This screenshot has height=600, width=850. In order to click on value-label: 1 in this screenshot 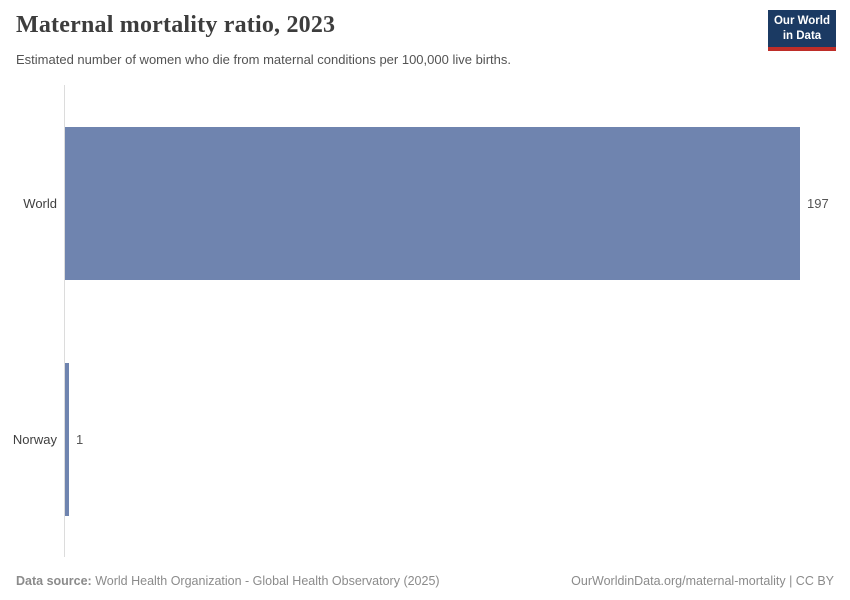, I will do `click(80, 439)`.